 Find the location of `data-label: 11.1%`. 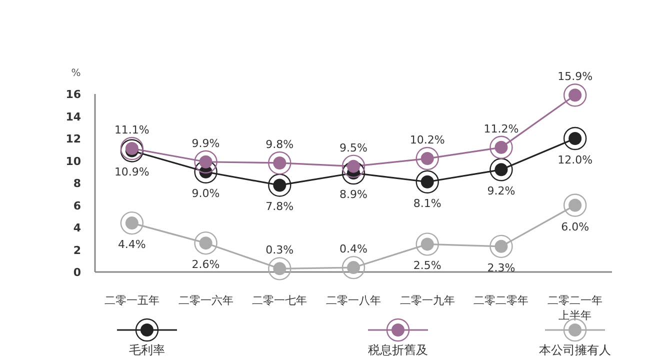

data-label: 11.1% is located at coordinates (132, 130).